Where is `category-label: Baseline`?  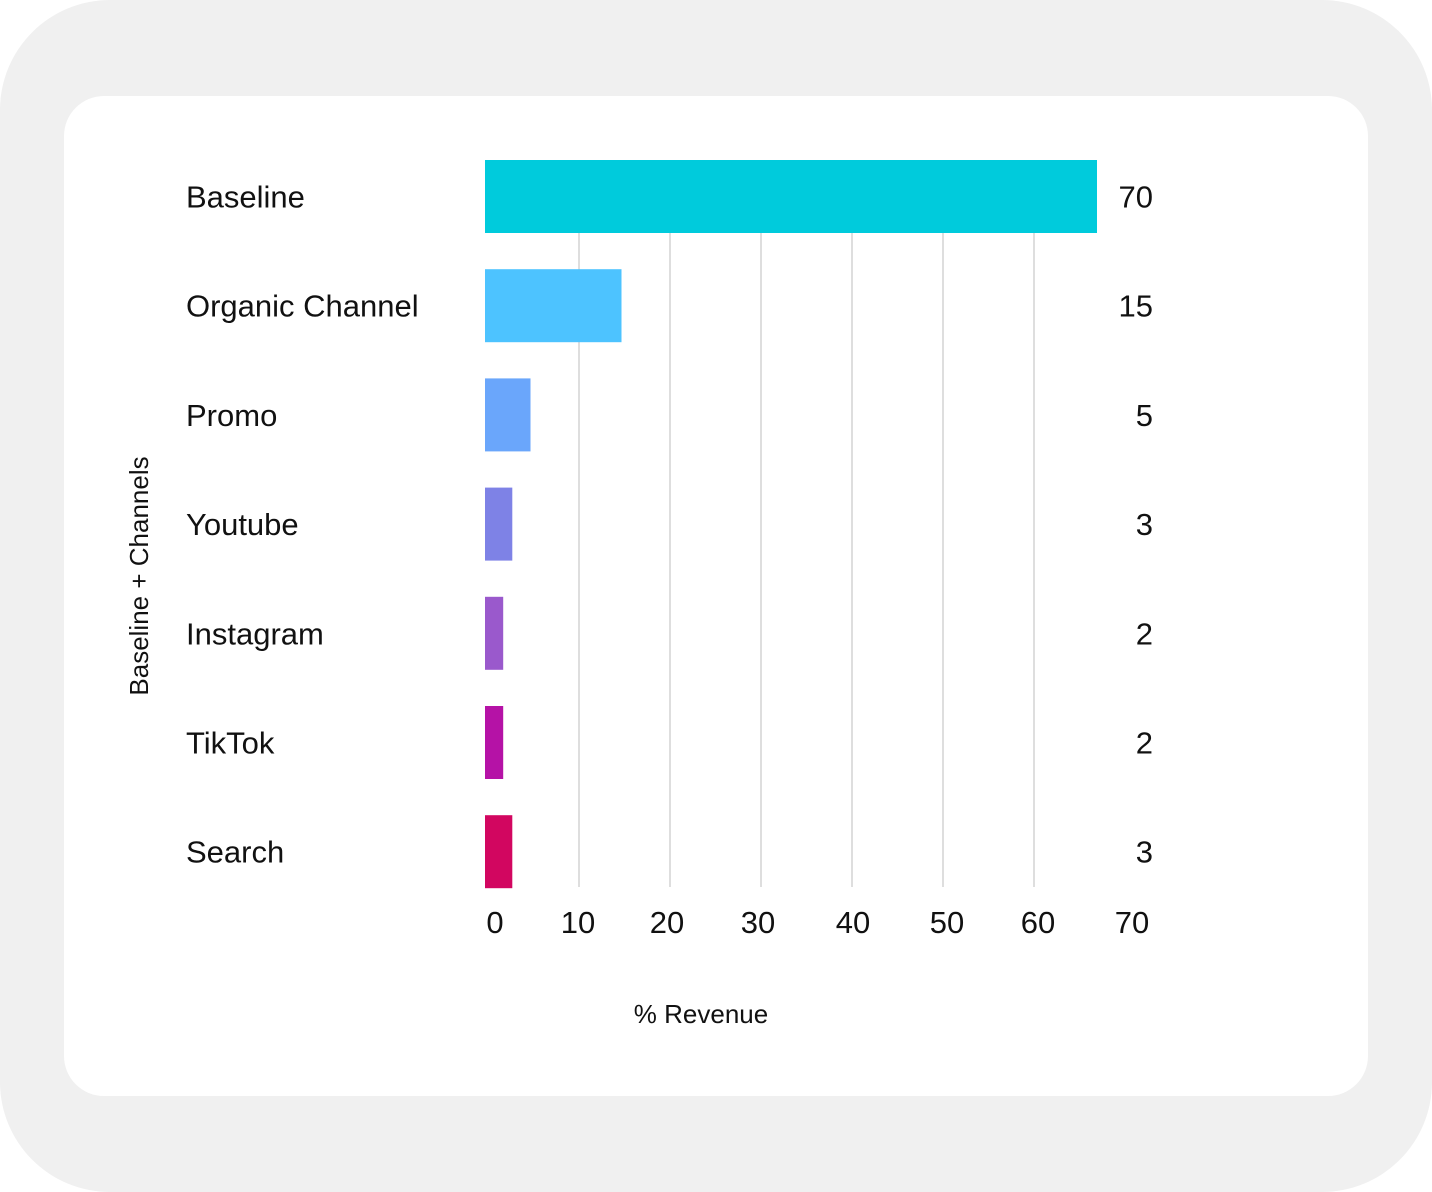
category-label: Baseline is located at coordinates (245, 197).